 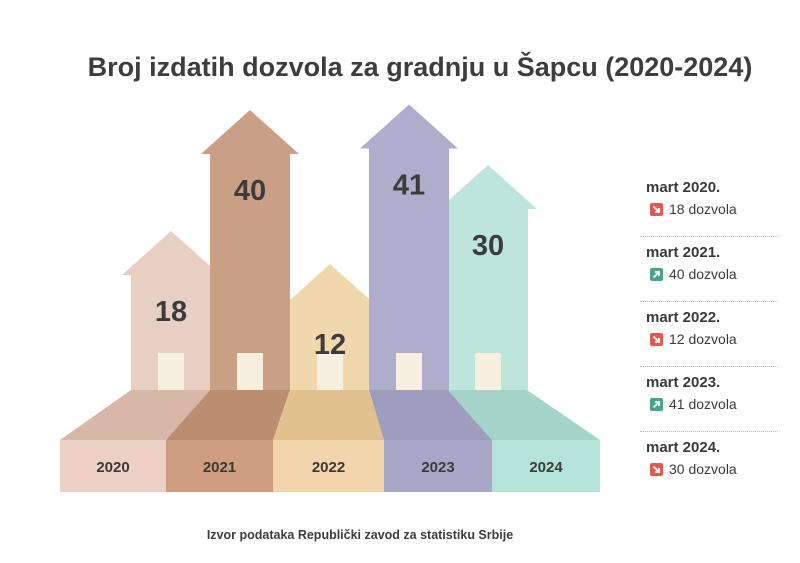 I want to click on summary-value-row: 12 dozvola, so click(x=709, y=339).